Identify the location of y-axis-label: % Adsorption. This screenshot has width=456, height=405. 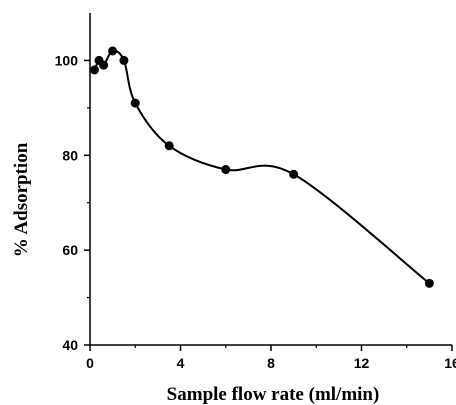
(21, 199).